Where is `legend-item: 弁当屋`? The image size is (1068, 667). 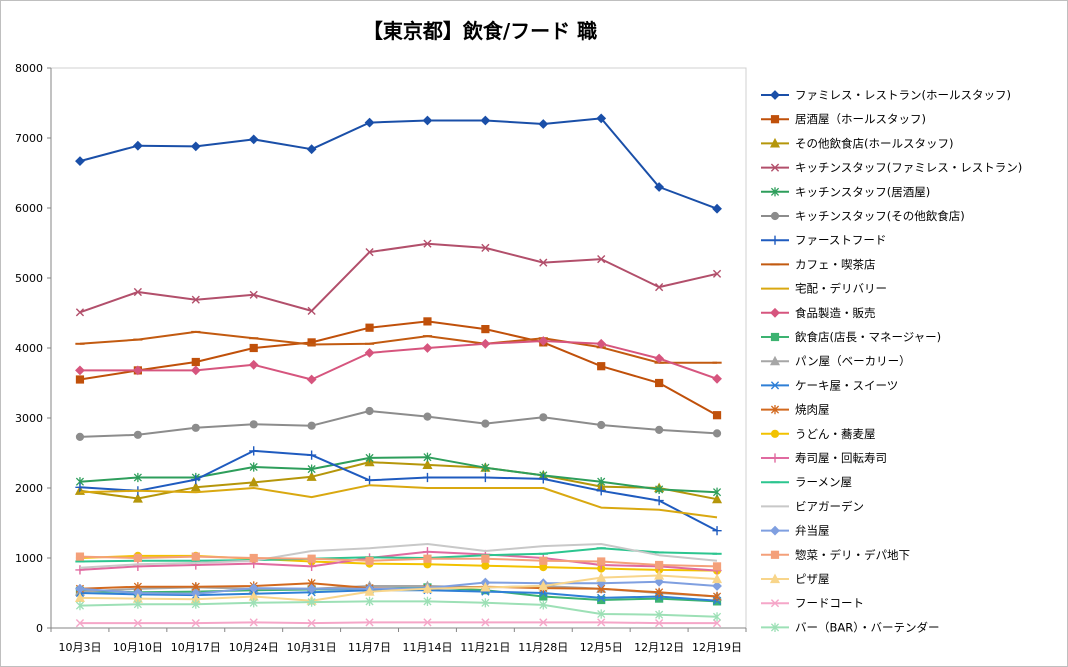
legend-item: 弁当屋 is located at coordinates (795, 531).